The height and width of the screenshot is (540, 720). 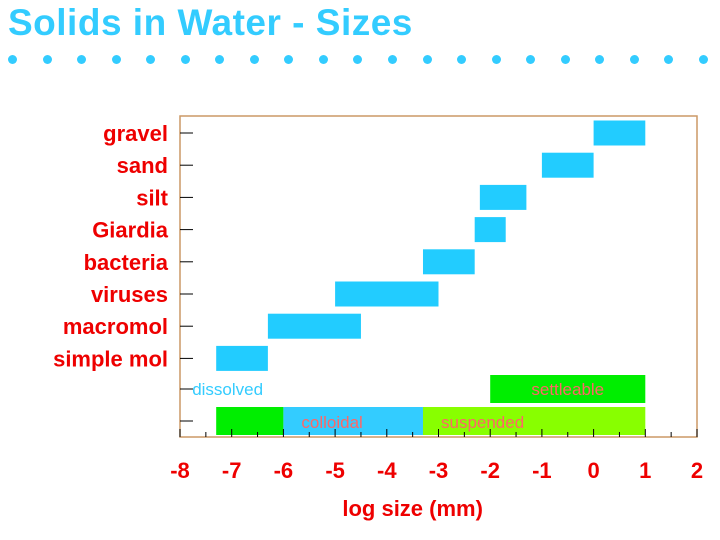 What do you see at coordinates (593, 470) in the screenshot?
I see `x-tick-label: 0` at bounding box center [593, 470].